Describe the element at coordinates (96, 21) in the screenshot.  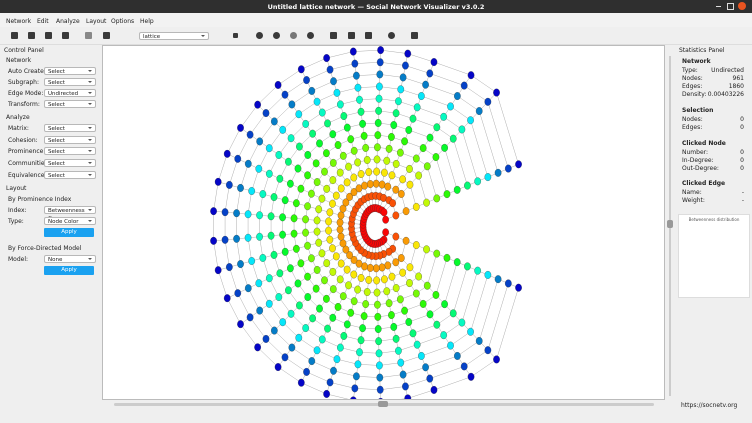
I see `menu-item: Layout` at that location.